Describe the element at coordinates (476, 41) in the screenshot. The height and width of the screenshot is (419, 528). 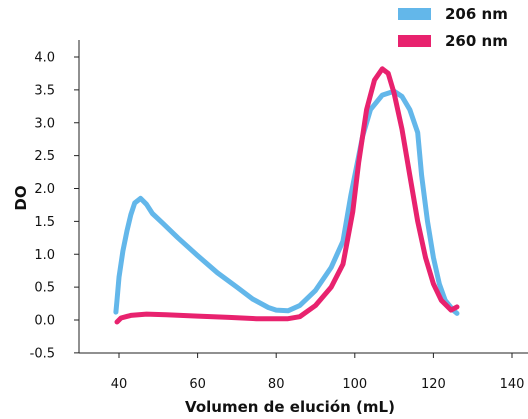
I see `legend-label: 260 nm` at that location.